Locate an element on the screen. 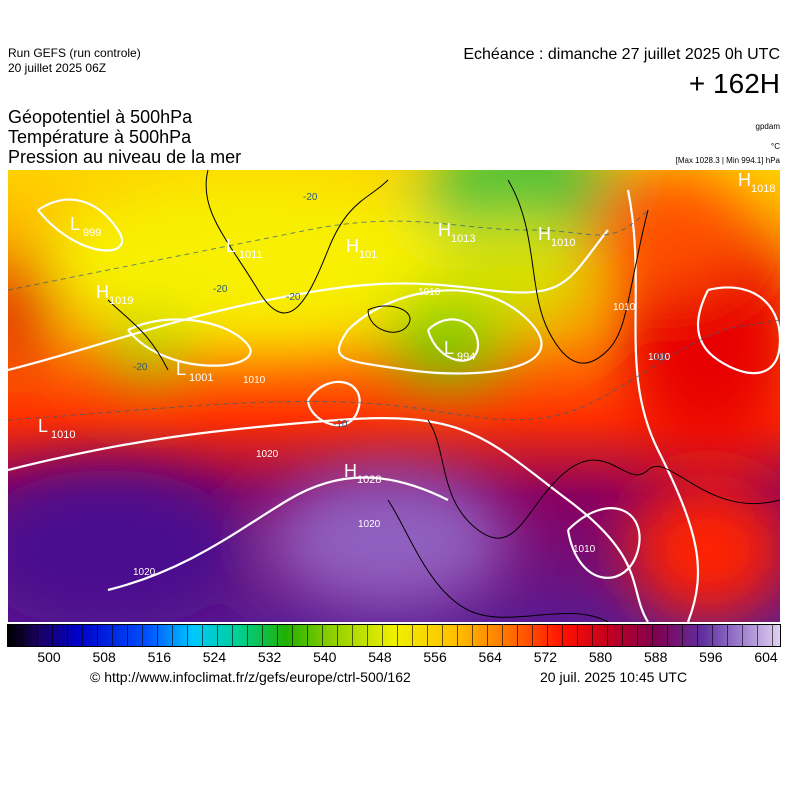 The image size is (788, 789). run-date: 20 juillet 2025 06Z is located at coordinates (57, 68).